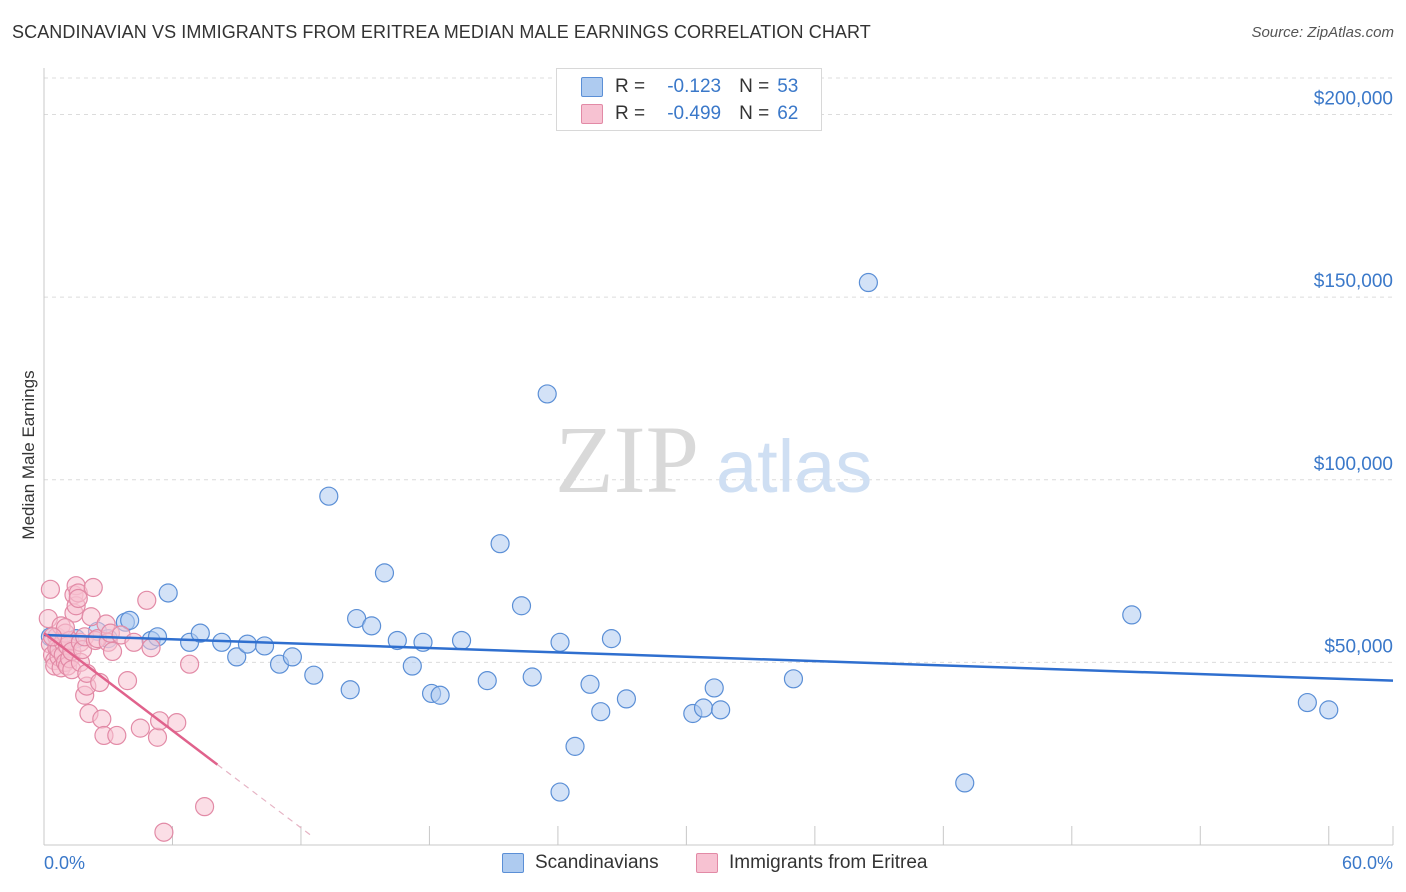 Image resolution: width=1406 pixels, height=892 pixels. What do you see at coordinates (1353, 99) in the screenshot?
I see `y-tick-label: $200,000` at bounding box center [1353, 99].